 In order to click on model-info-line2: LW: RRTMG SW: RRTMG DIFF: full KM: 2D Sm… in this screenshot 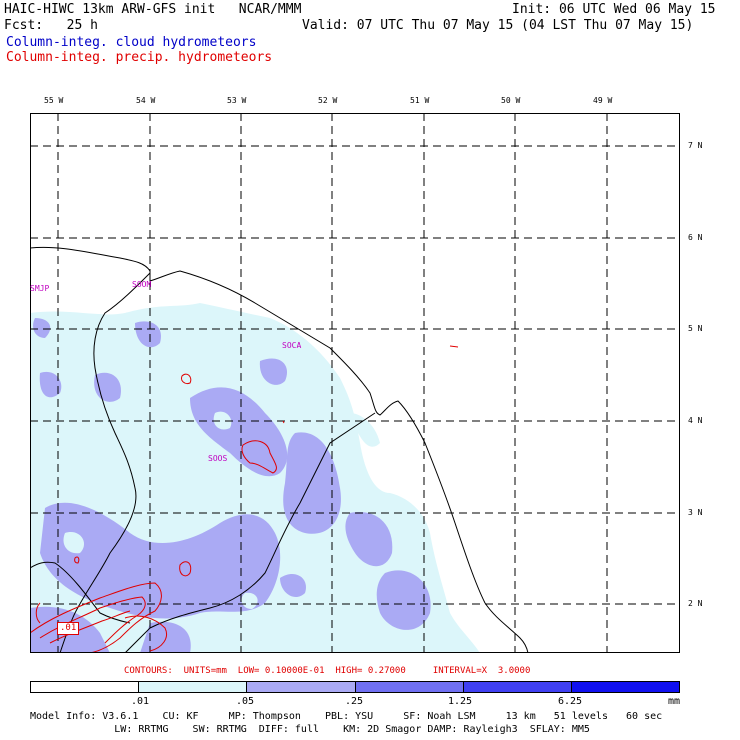, I will do `click(310, 729)`.